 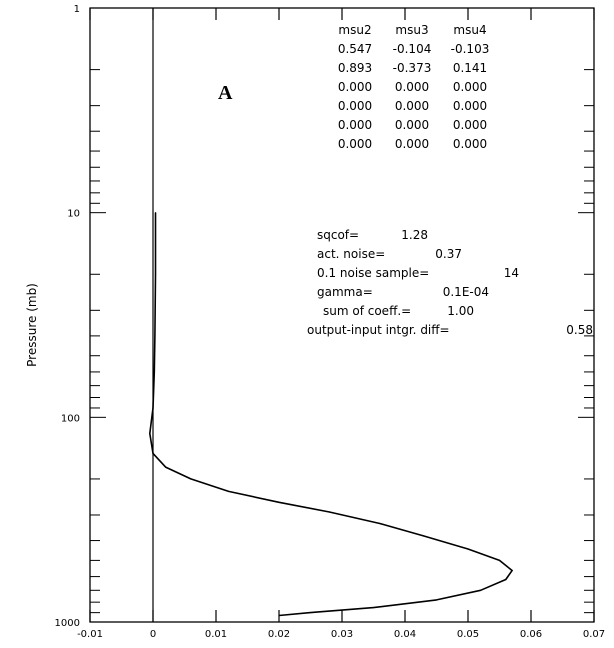 I want to click on y-tick-label: 1, so click(x=77, y=9).